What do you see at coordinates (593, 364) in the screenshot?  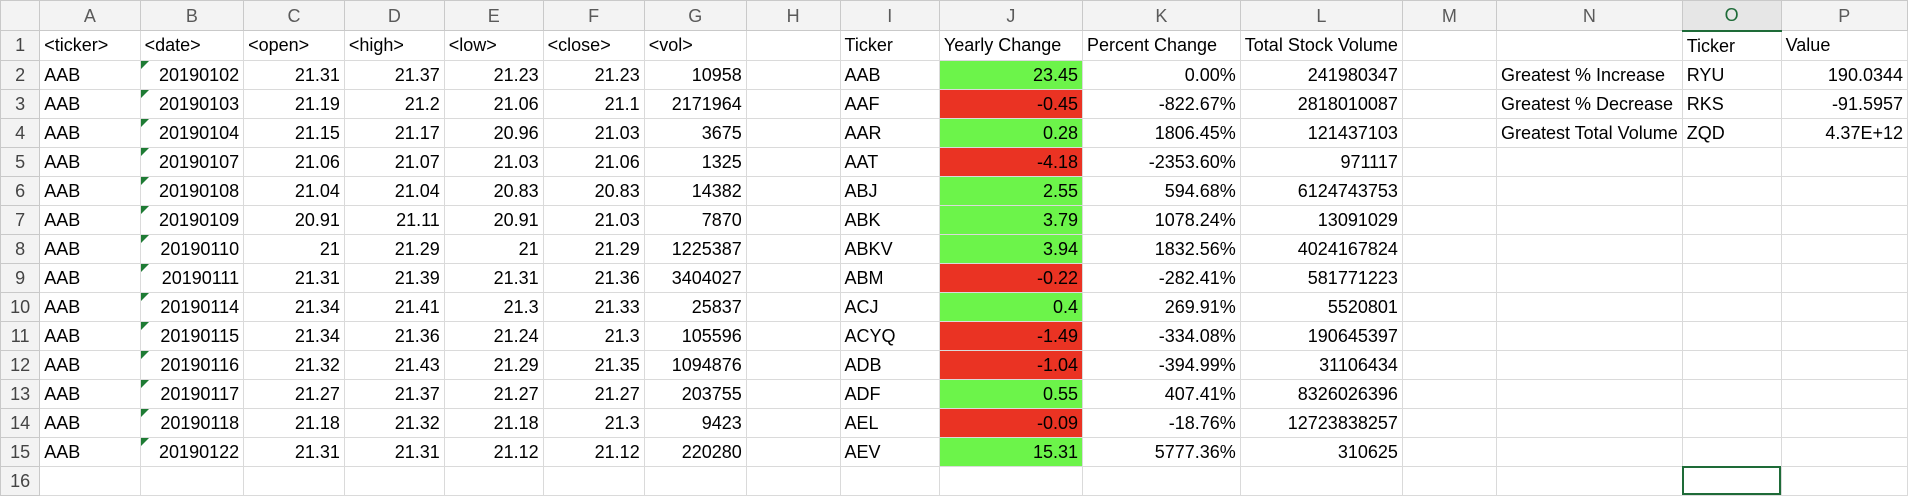 I see `cell-f12: 21.35` at bounding box center [593, 364].